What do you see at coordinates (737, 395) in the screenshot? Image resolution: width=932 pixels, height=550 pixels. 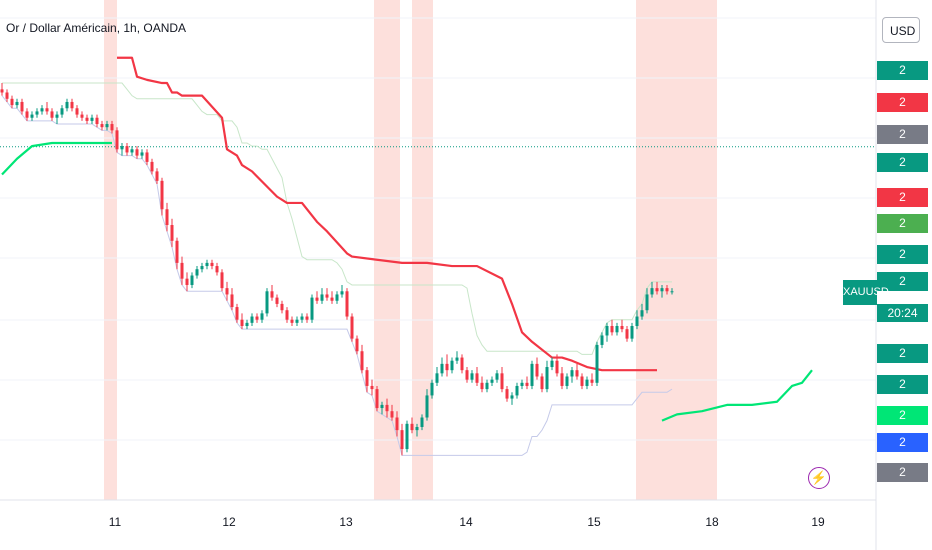 I see `trail-up-2-line` at bounding box center [737, 395].